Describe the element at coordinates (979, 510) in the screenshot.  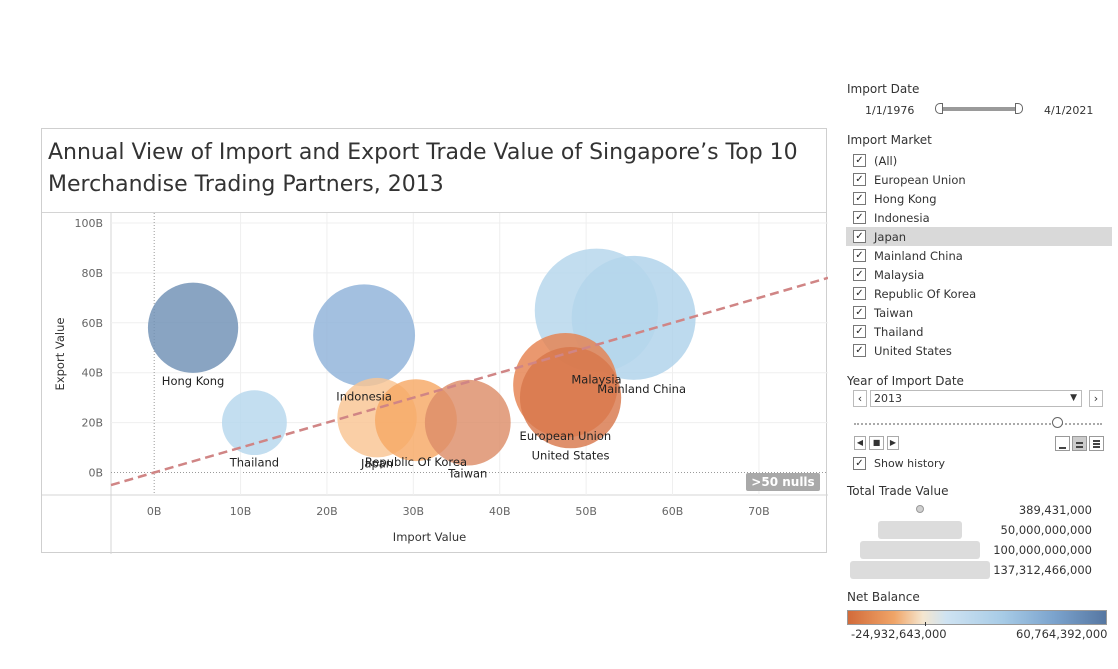
I see `size-legend-row: 389,431,000` at that location.